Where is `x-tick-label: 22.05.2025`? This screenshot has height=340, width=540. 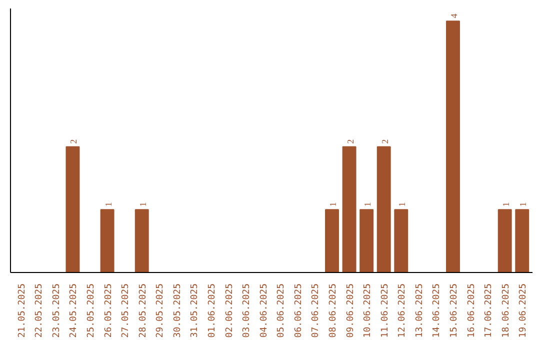 x-tick-label: 22.05.2025 is located at coordinates (39, 310).